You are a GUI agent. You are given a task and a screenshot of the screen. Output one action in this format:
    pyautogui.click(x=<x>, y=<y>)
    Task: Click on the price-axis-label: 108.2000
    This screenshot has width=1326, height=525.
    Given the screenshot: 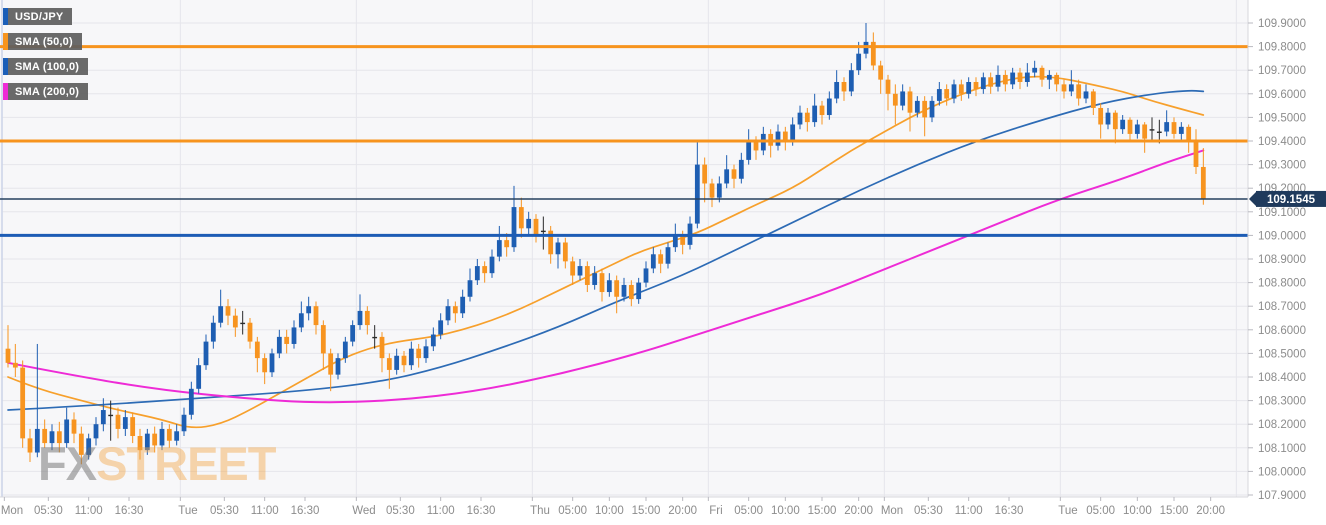 What is the action you would take?
    pyautogui.click(x=1282, y=425)
    